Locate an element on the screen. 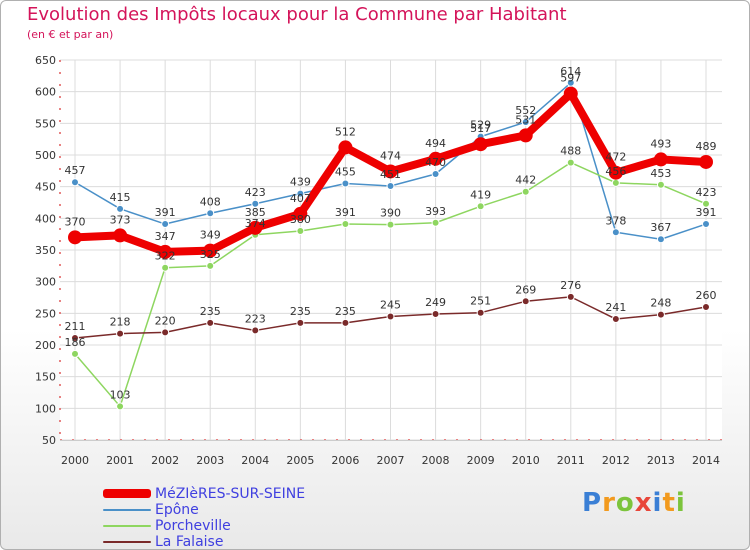 Image resolution: width=750 pixels, height=550 pixels. logo-letter: r is located at coordinates (609, 503).